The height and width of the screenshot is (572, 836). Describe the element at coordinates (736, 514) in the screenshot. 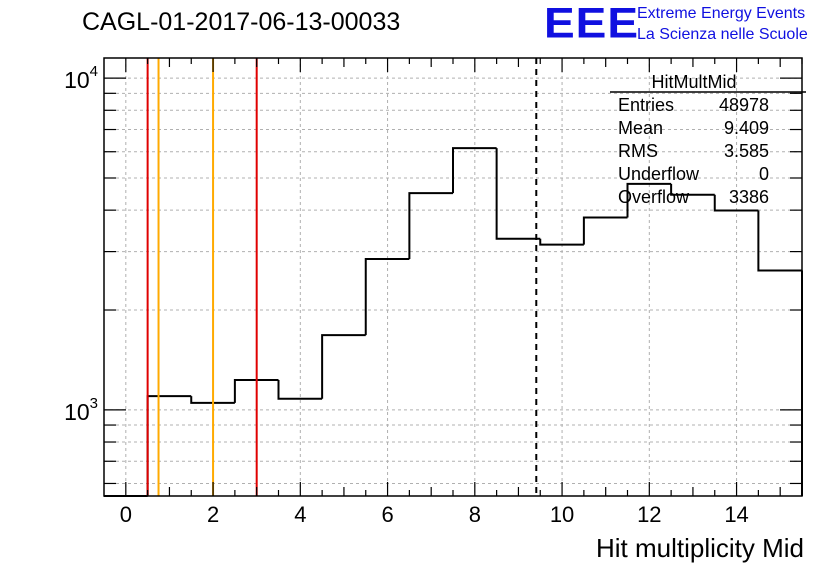

I see `x-tick-label: 14` at that location.